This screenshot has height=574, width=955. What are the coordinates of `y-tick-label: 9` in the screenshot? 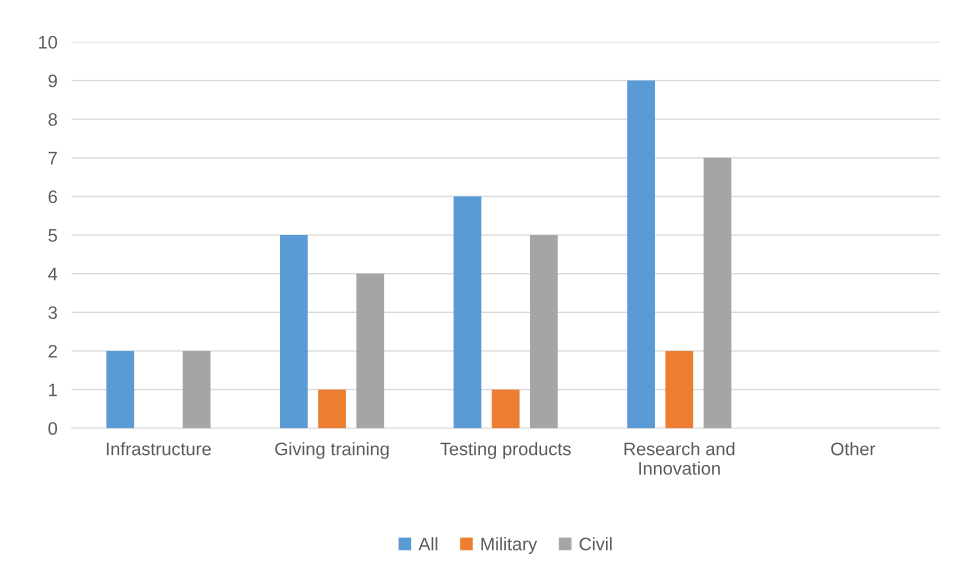 It's located at (52, 81).